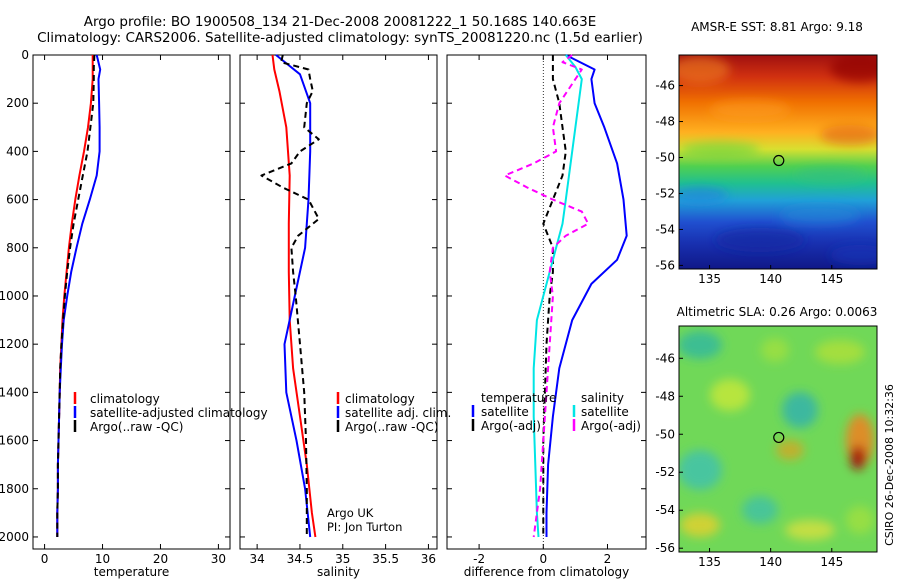 This screenshot has width=900, height=580. What do you see at coordinates (338, 572) in the screenshot?
I see `x-axis-label: salinity` at bounding box center [338, 572].